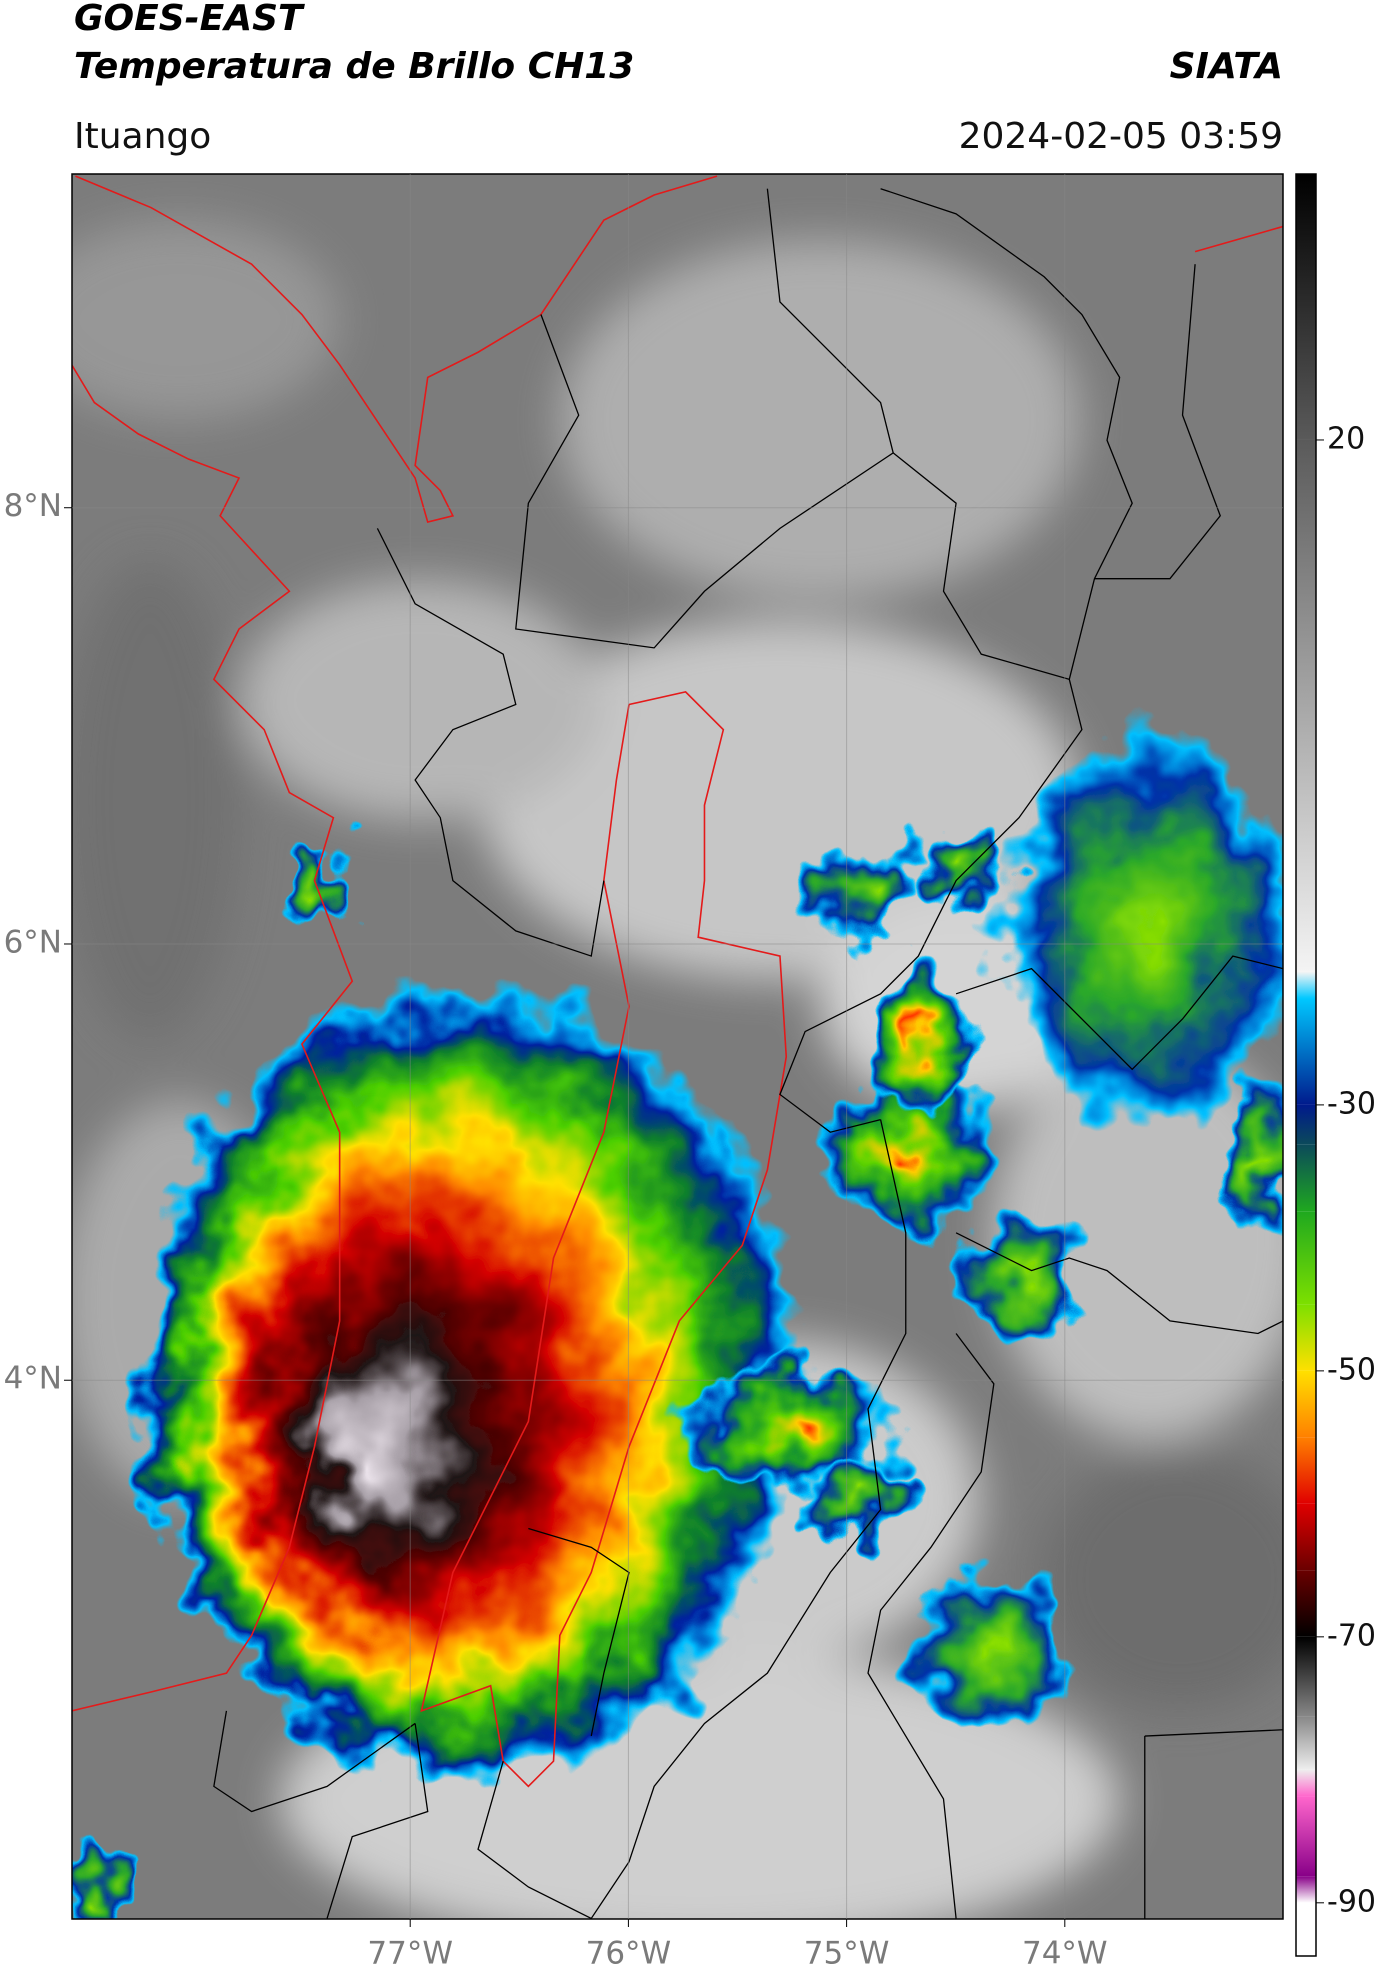 The image size is (1384, 1981). What do you see at coordinates (1351, 1103) in the screenshot?
I see `colorbar-tick-label: -30` at bounding box center [1351, 1103].